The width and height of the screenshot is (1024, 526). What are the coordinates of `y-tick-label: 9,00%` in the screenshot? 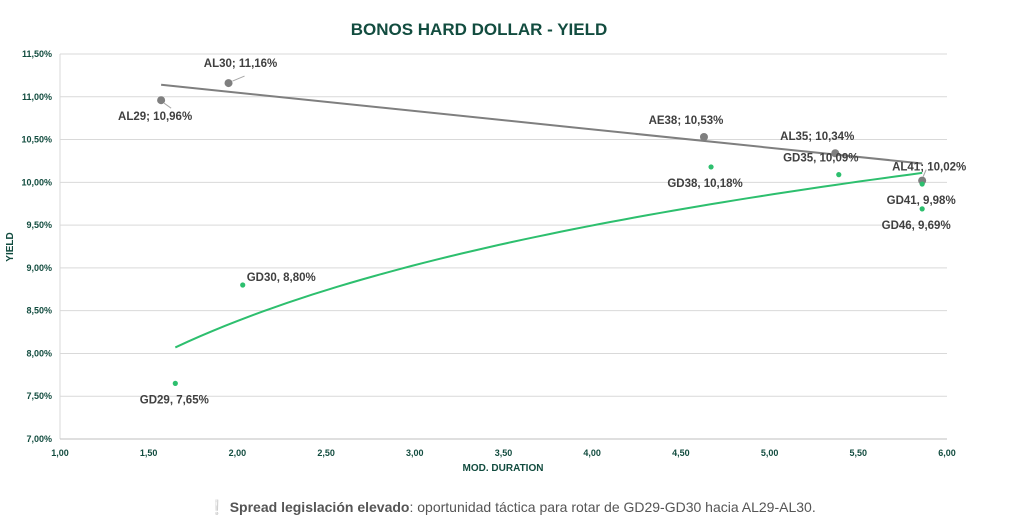 It's located at (39, 268).